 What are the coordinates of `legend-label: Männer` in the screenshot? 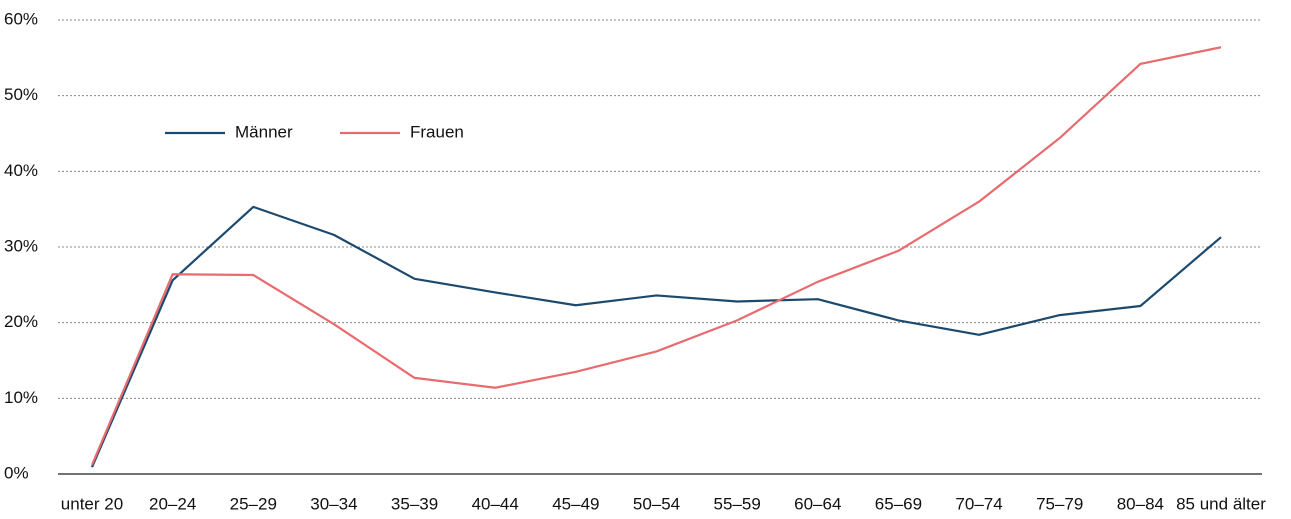 It's located at (264, 131).